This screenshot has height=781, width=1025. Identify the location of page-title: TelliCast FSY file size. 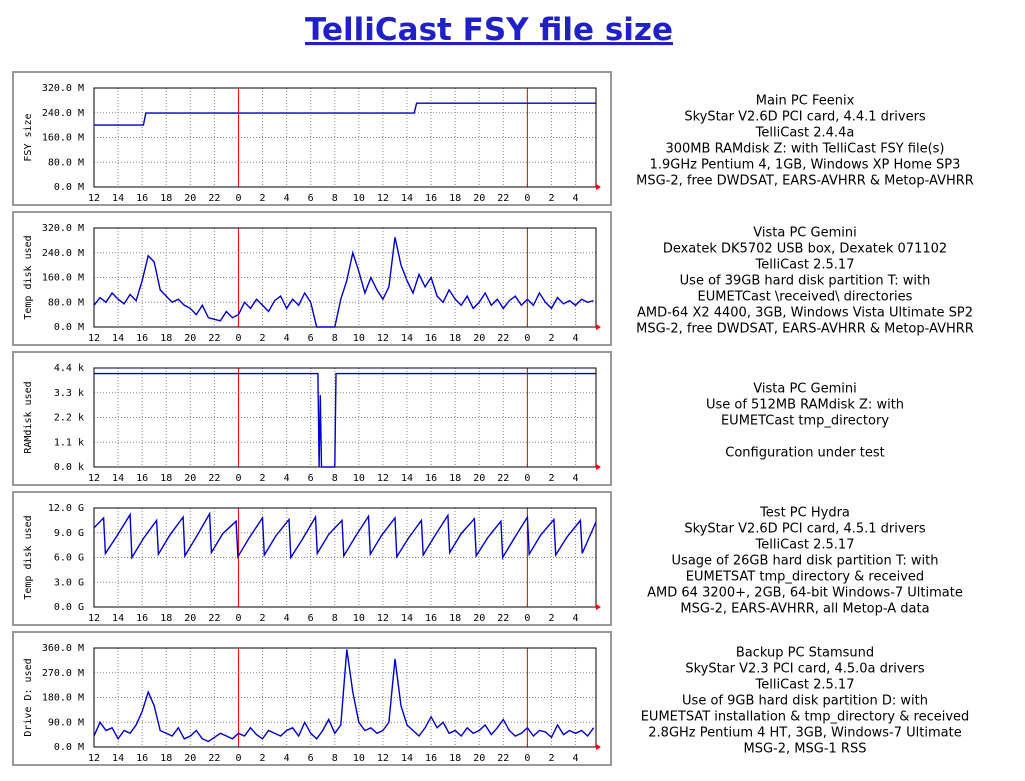
(489, 30).